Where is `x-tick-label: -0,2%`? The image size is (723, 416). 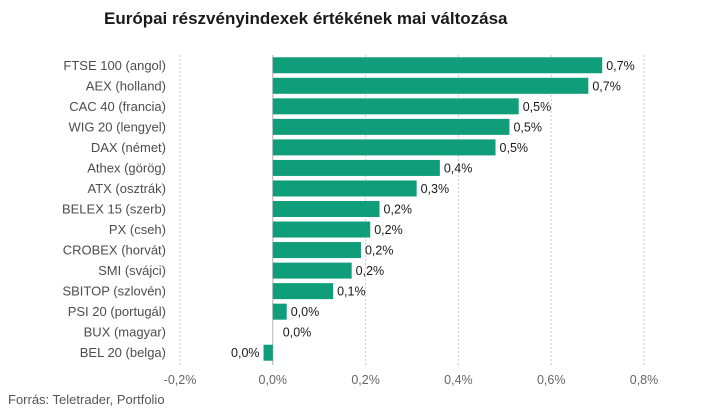 x-tick-label: -0,2% is located at coordinates (180, 380).